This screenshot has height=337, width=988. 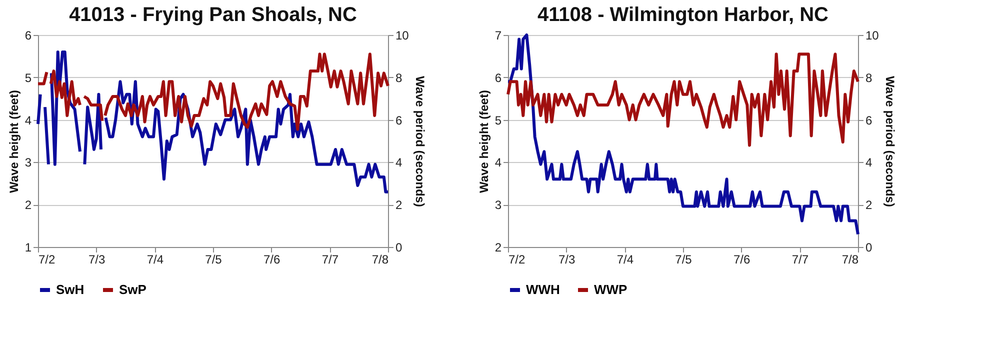 I want to click on y-tick-label: 7, so click(x=498, y=35).